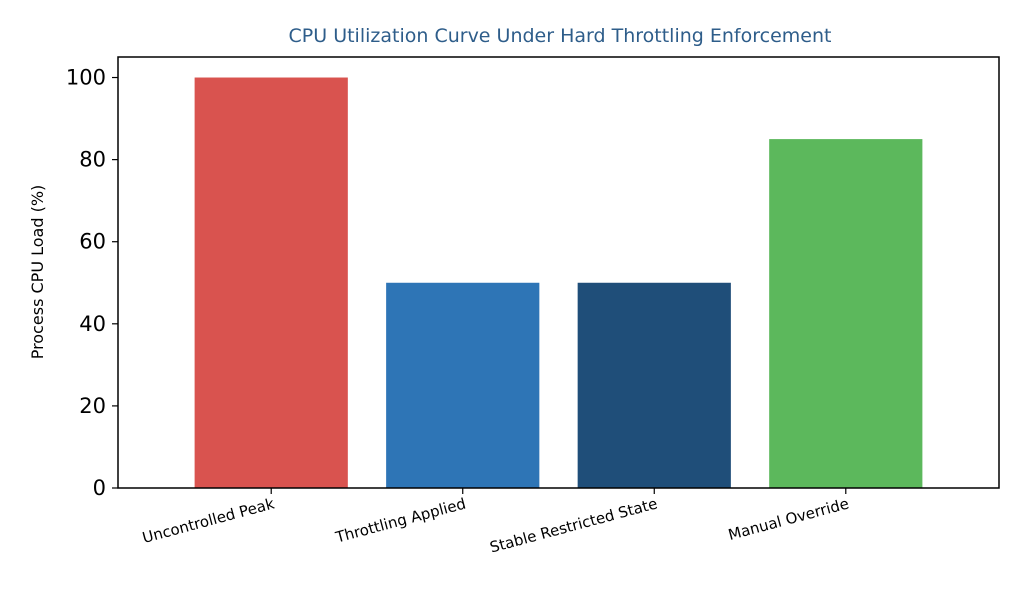 The height and width of the screenshot is (597, 1024). I want to click on x-tick-label-2: Stable Restricted State, so click(573, 525).